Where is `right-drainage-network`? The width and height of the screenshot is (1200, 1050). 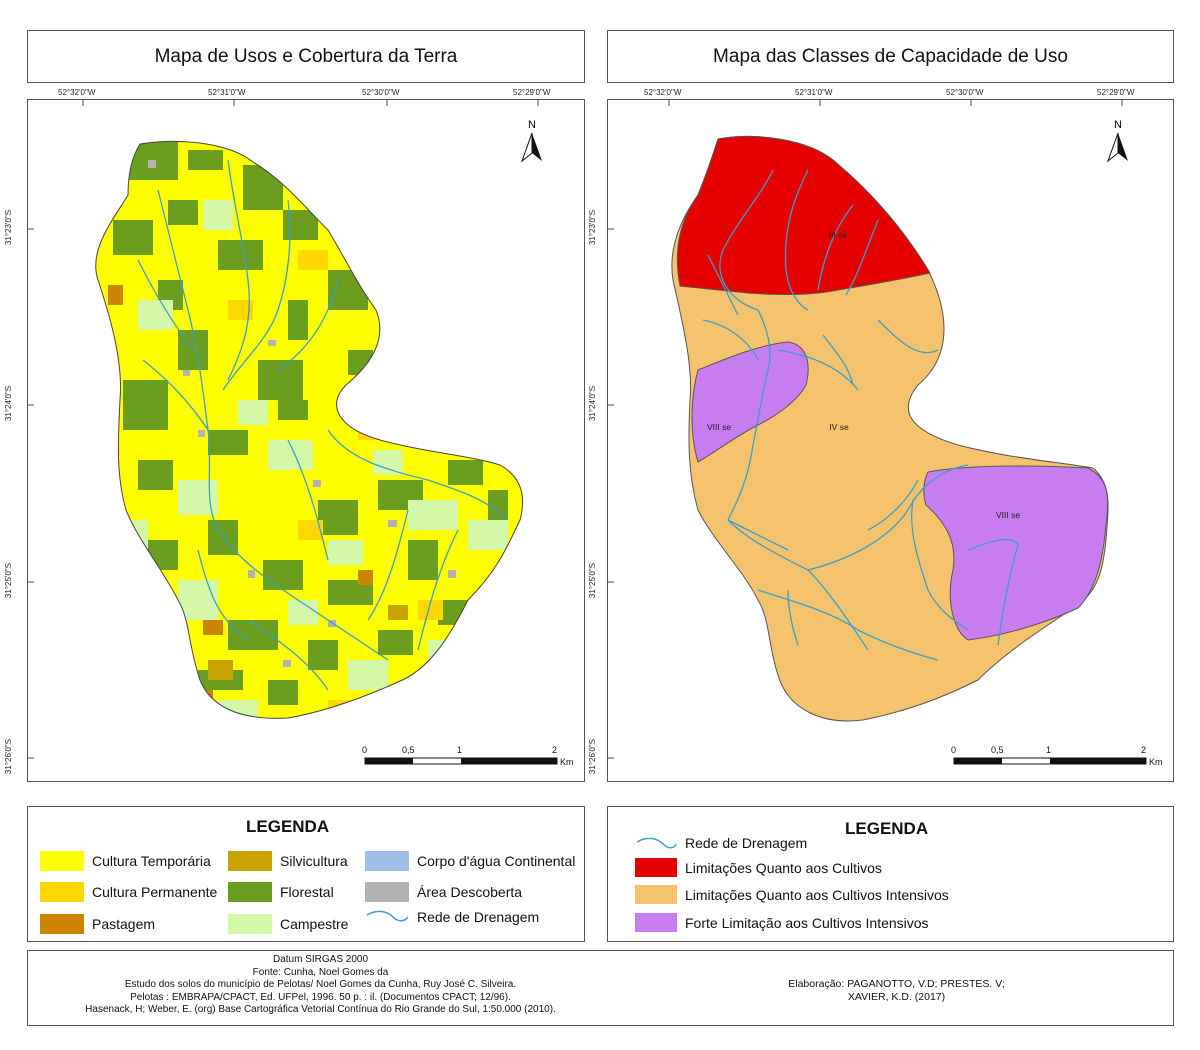
right-drainage-network is located at coordinates (860, 415).